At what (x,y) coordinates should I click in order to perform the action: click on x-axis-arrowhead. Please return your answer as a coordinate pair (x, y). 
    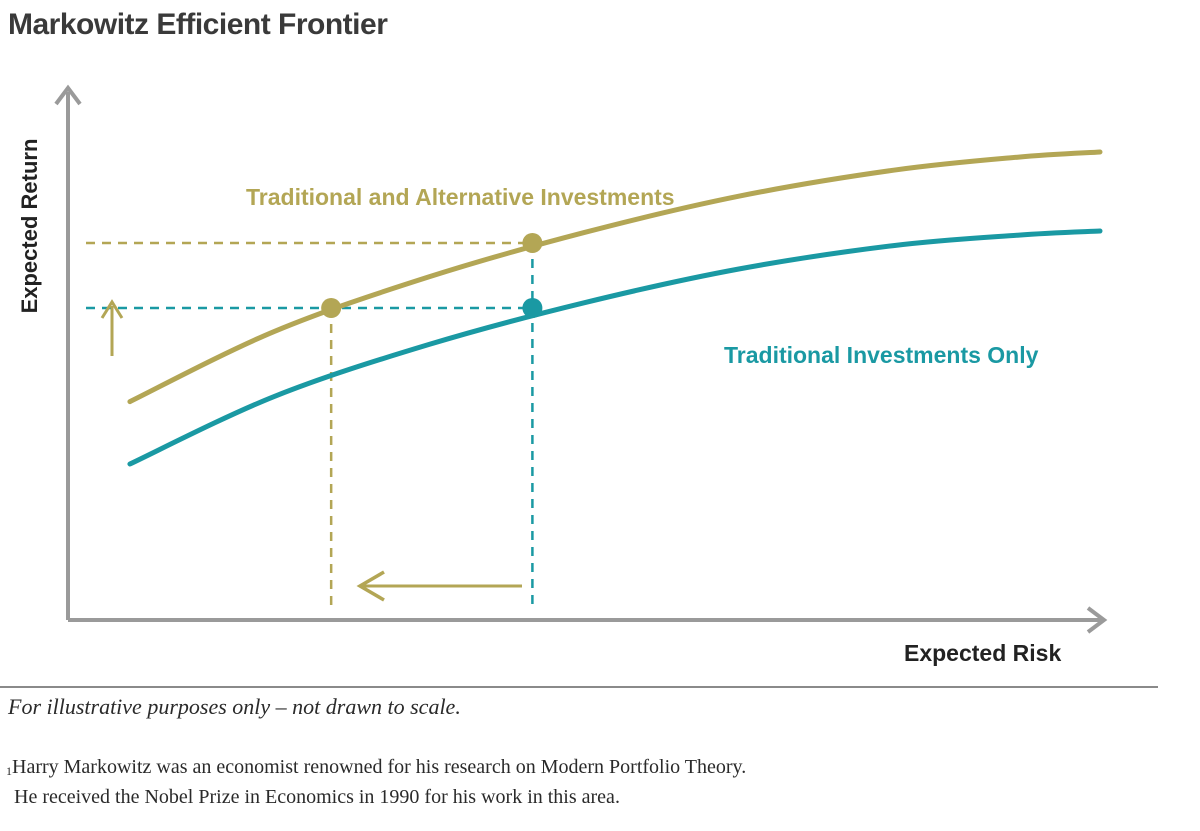
    Looking at the image, I should click on (1097, 620).